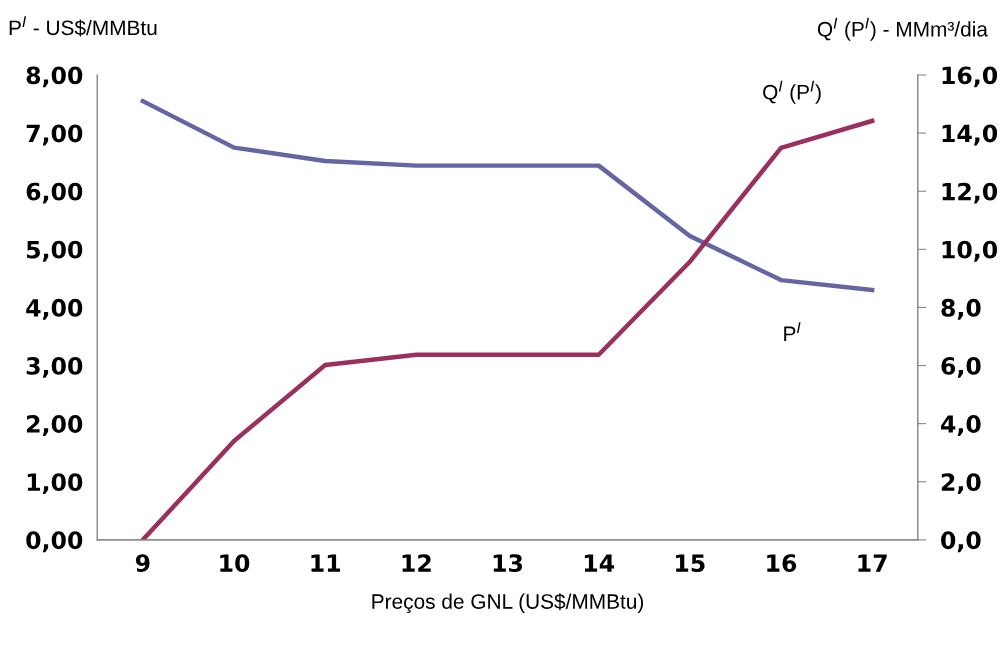 Image resolution: width=1003 pixels, height=652 pixels. What do you see at coordinates (54, 135) in the screenshot?
I see `y-tick-label: 7,00` at bounding box center [54, 135].